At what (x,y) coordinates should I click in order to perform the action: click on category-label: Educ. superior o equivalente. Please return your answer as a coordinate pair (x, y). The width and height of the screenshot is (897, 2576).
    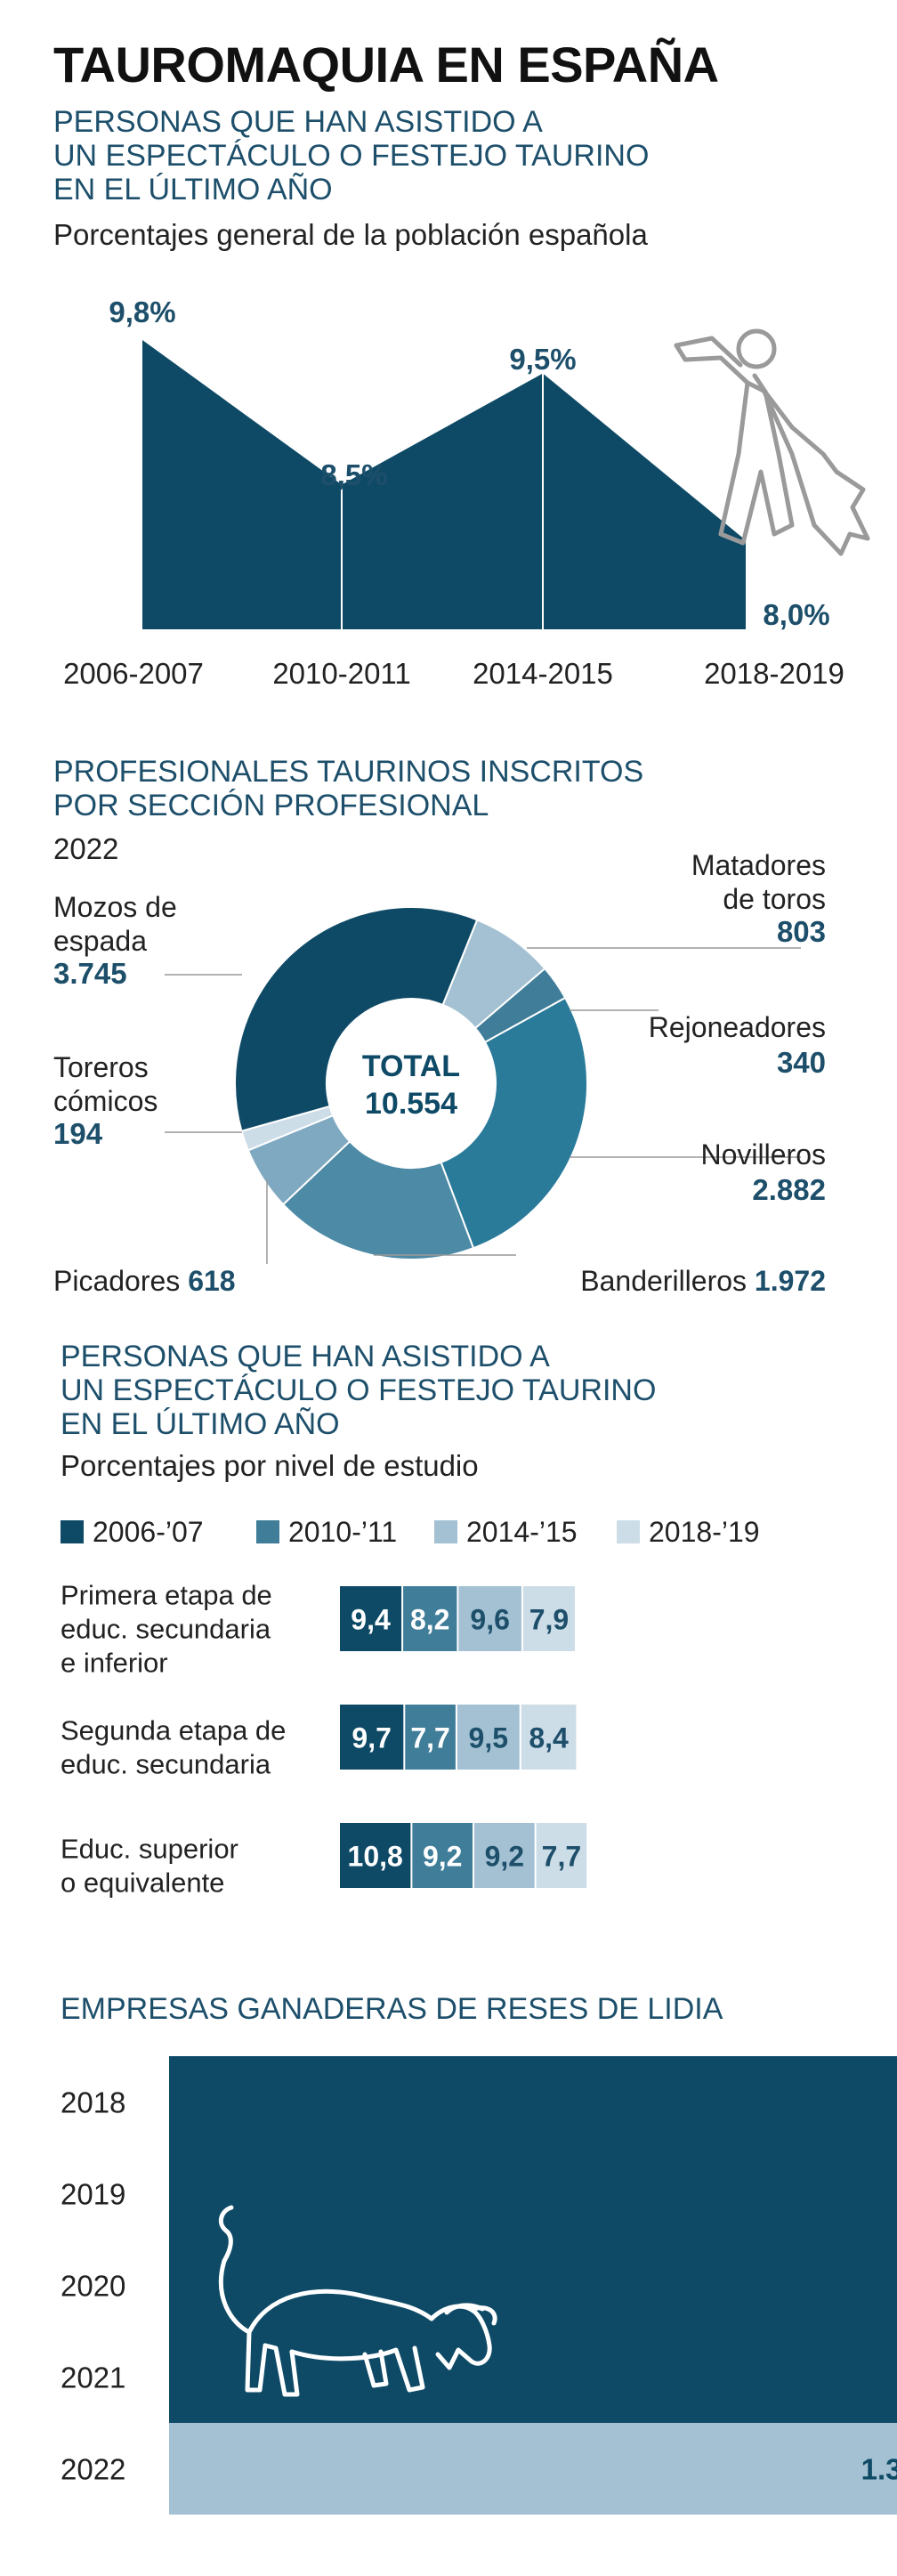
    Looking at the image, I should click on (149, 1866).